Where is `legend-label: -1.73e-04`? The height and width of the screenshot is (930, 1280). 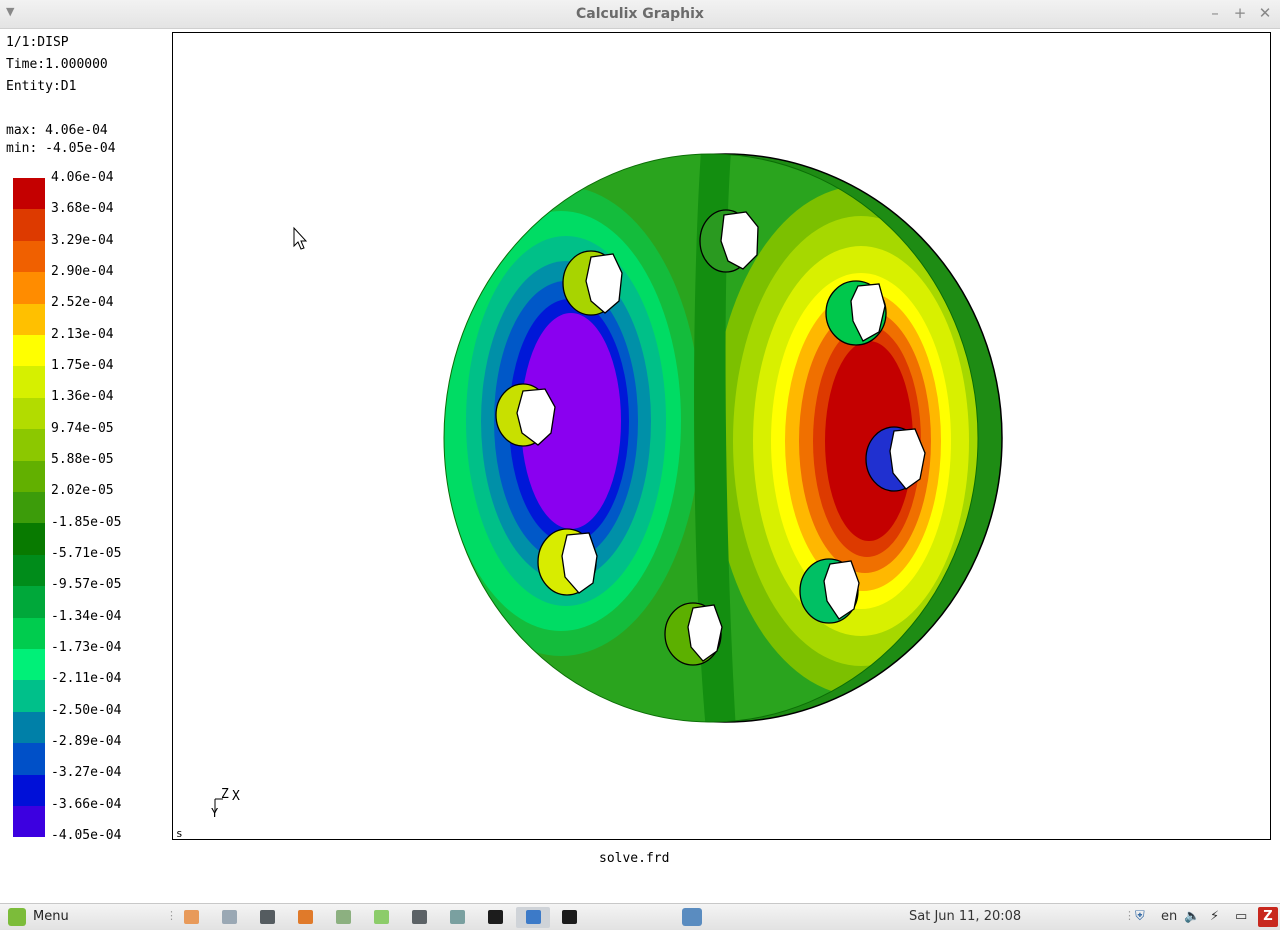 legend-label: -1.73e-04 is located at coordinates (86, 647).